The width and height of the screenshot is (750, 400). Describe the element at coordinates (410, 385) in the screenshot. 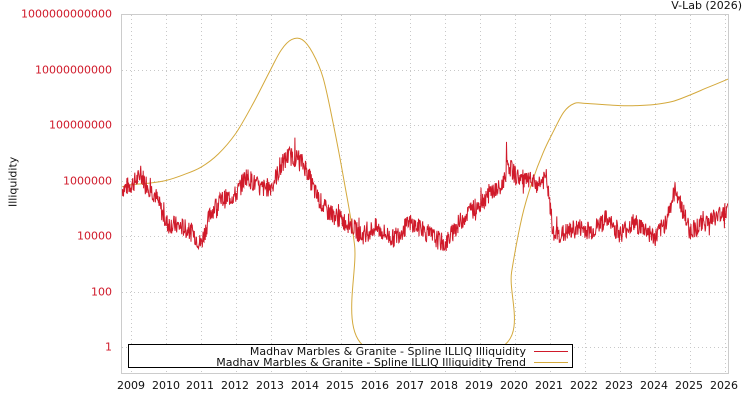

I see `x-tick: 2017` at that location.